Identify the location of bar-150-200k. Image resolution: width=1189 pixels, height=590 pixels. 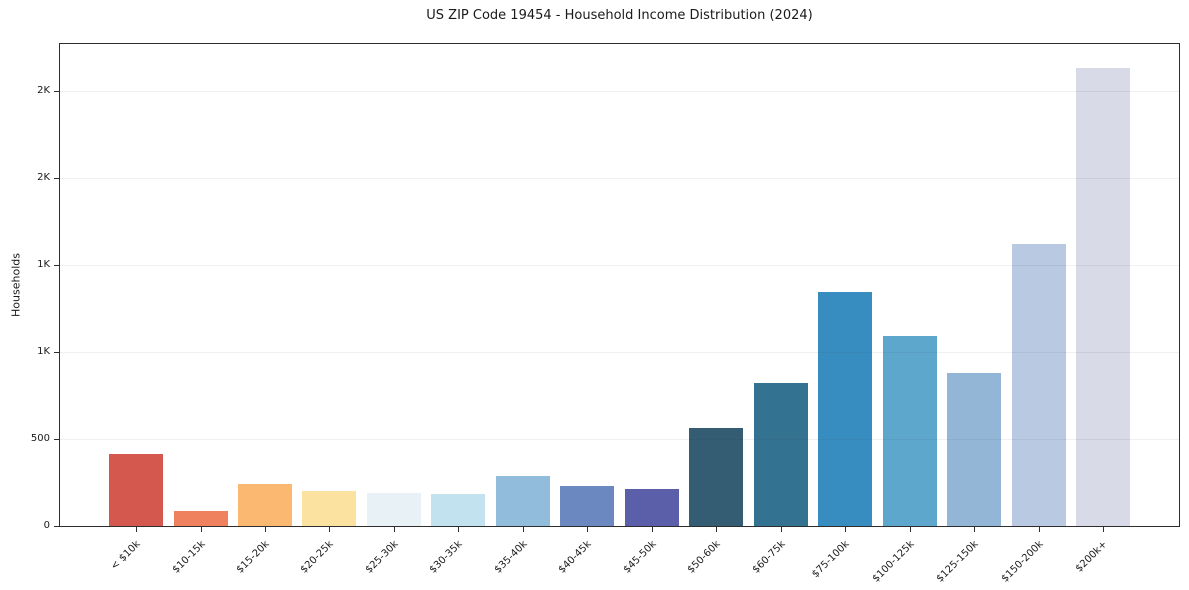
(1038, 385).